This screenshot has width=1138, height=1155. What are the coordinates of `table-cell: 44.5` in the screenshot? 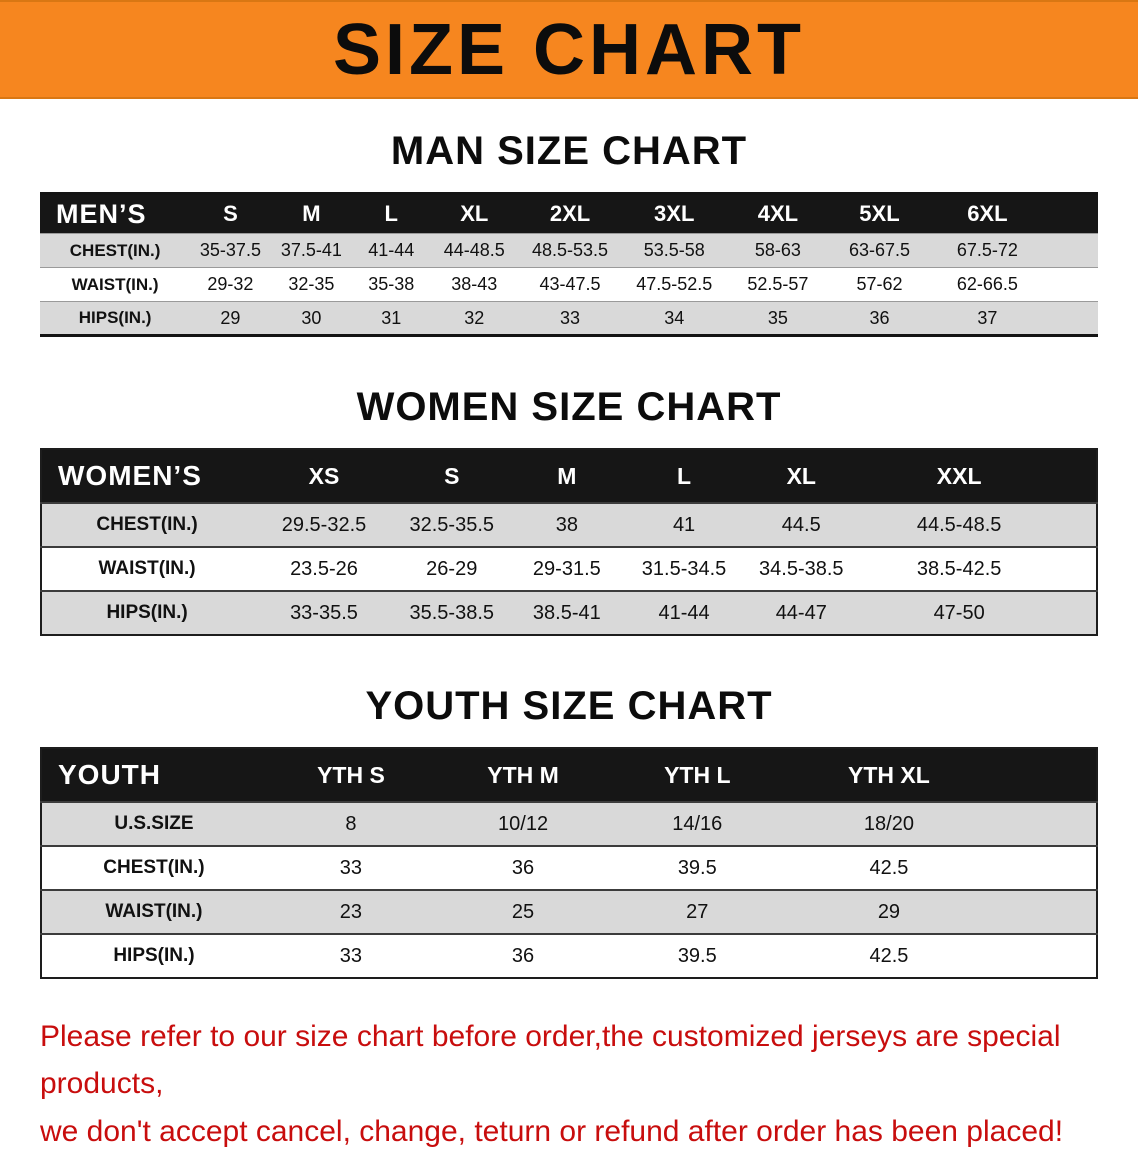 It's located at (801, 524).